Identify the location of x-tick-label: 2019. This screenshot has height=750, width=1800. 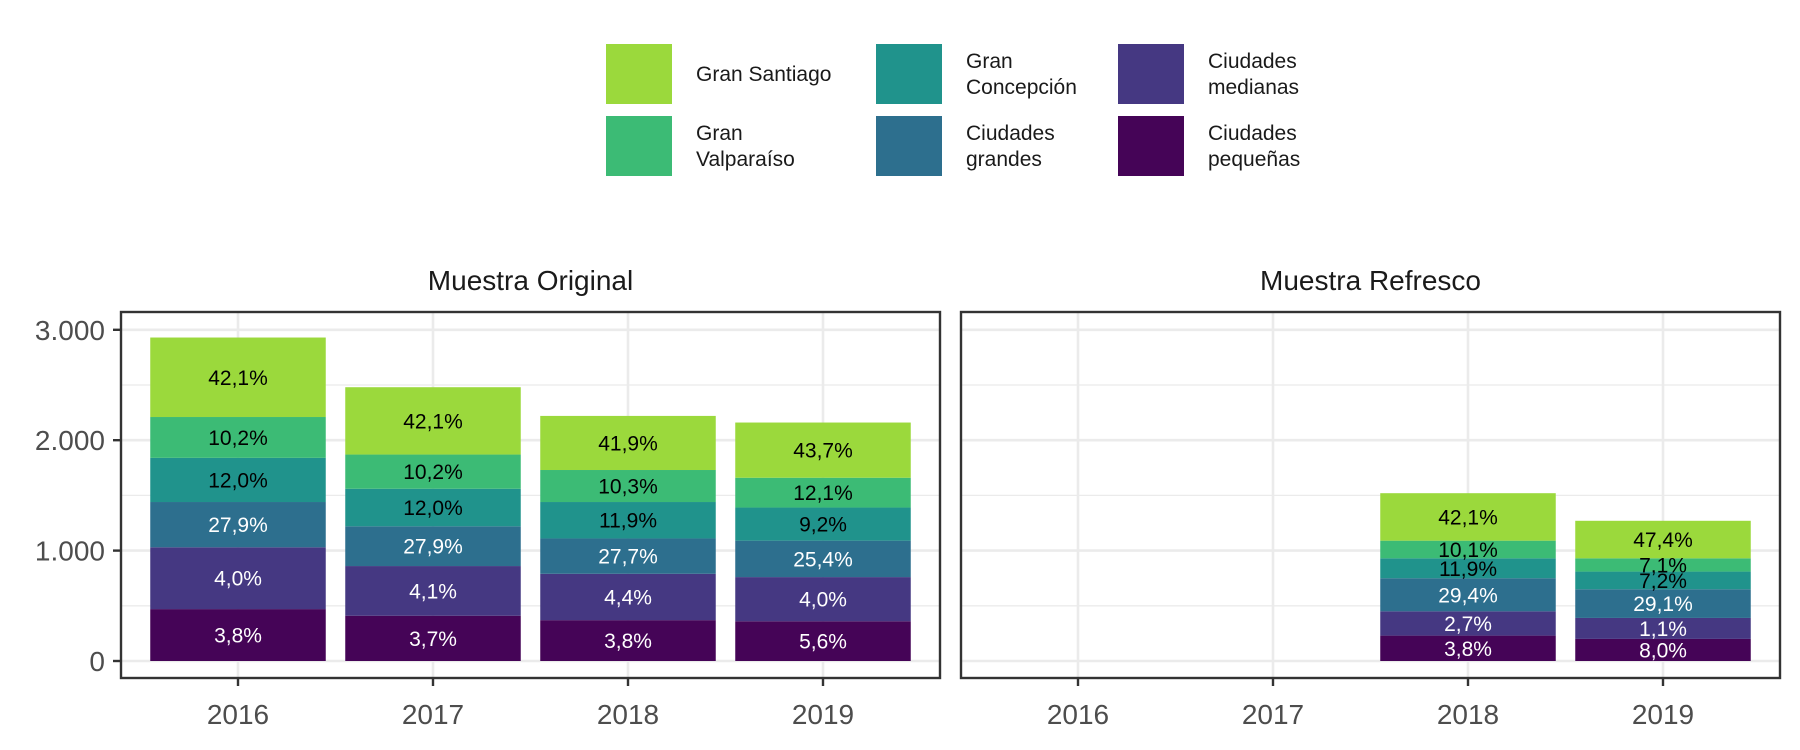
(1663, 714).